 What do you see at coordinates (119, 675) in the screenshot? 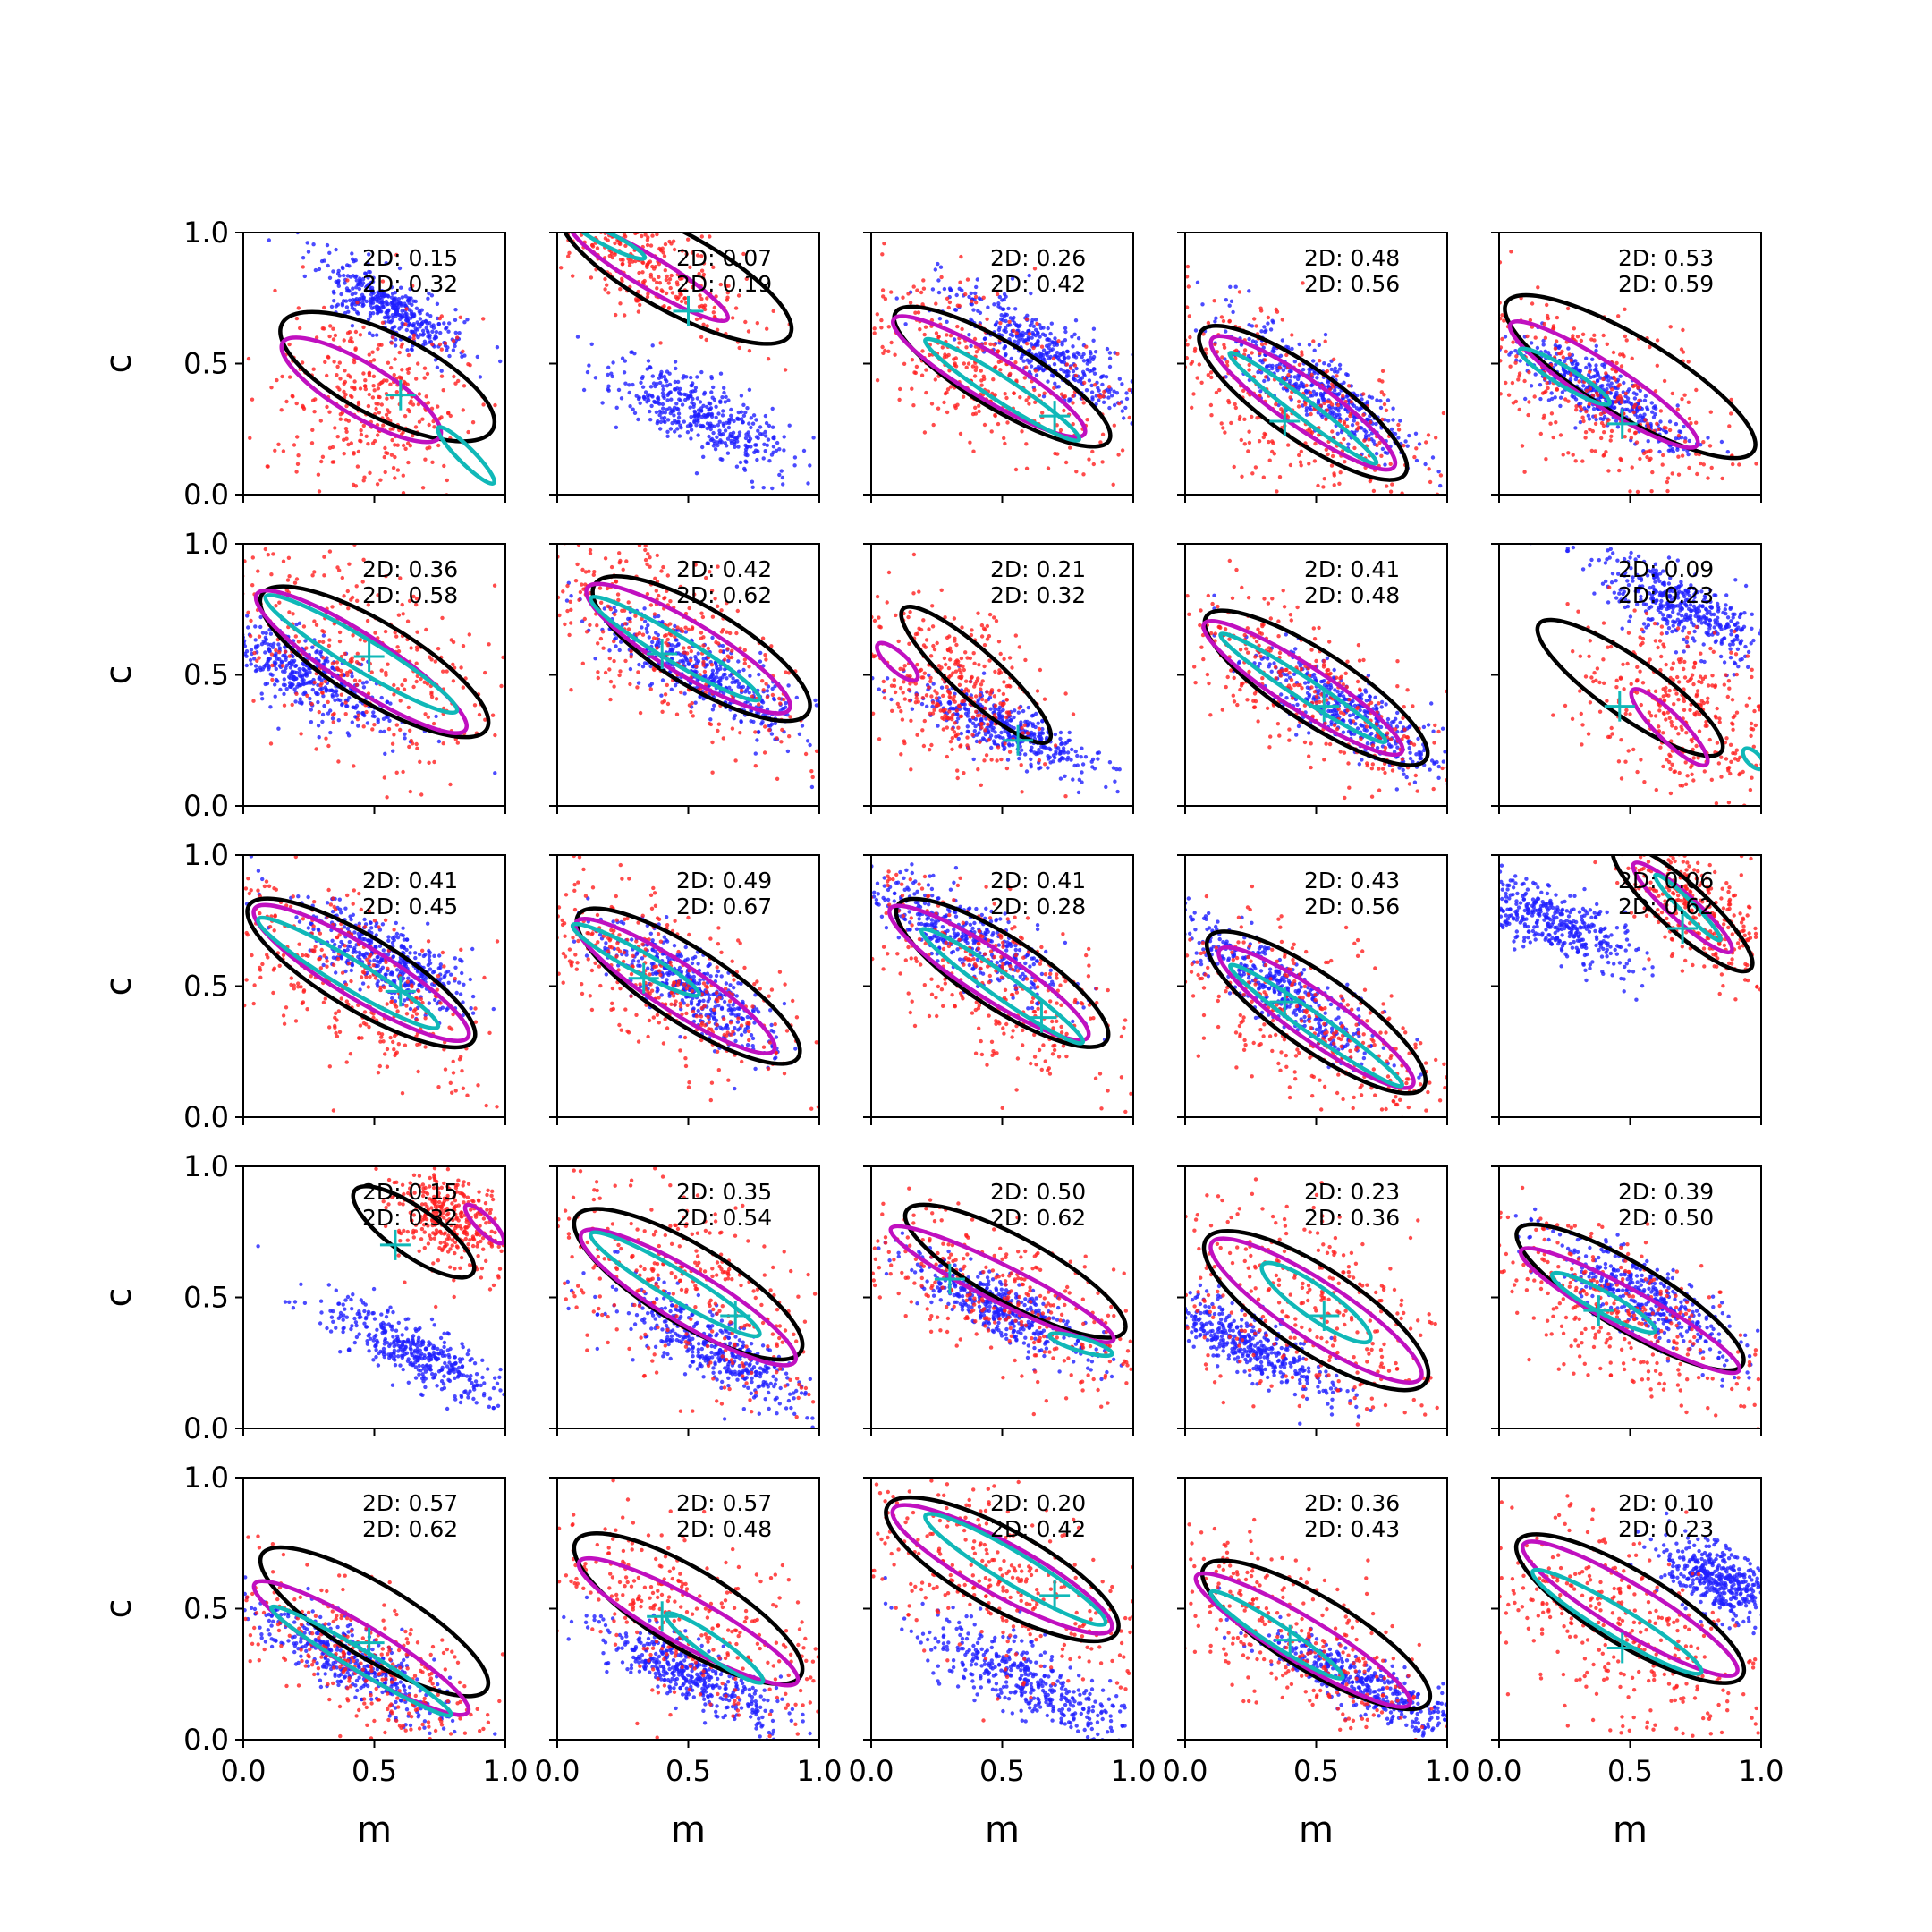
I see `y-axis-label: c` at bounding box center [119, 675].